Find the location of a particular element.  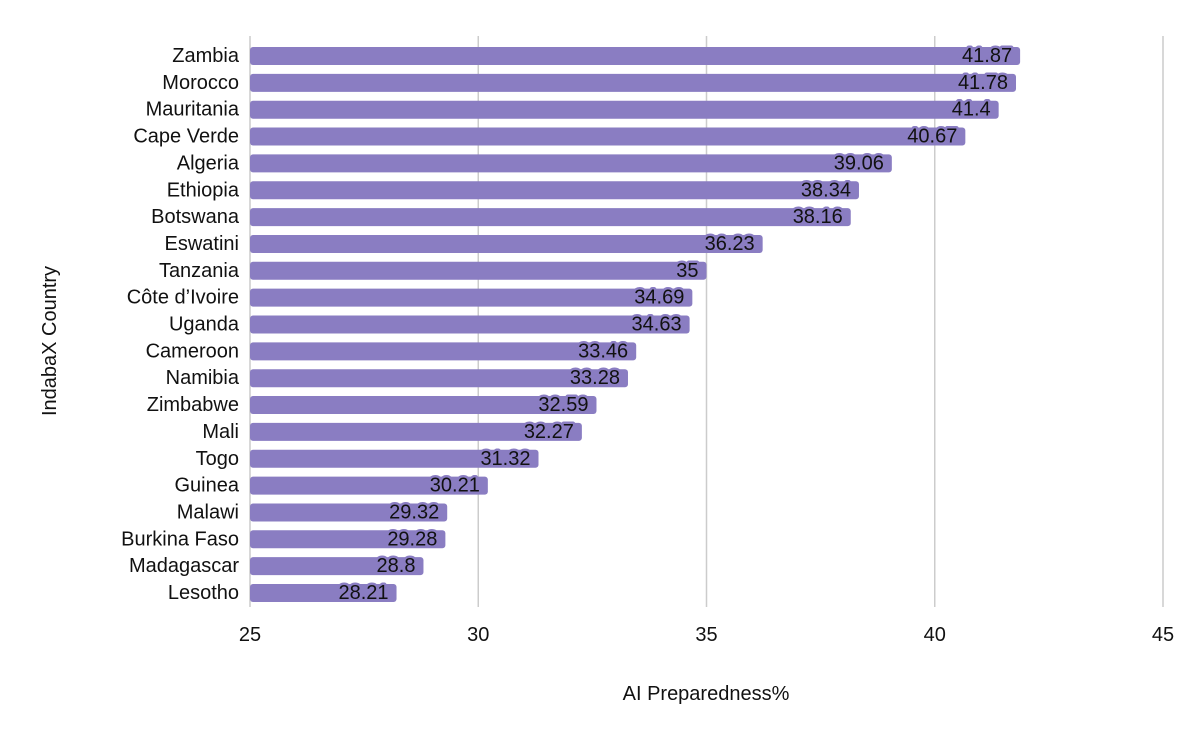

category-label: Mauritania is located at coordinates (193, 110).